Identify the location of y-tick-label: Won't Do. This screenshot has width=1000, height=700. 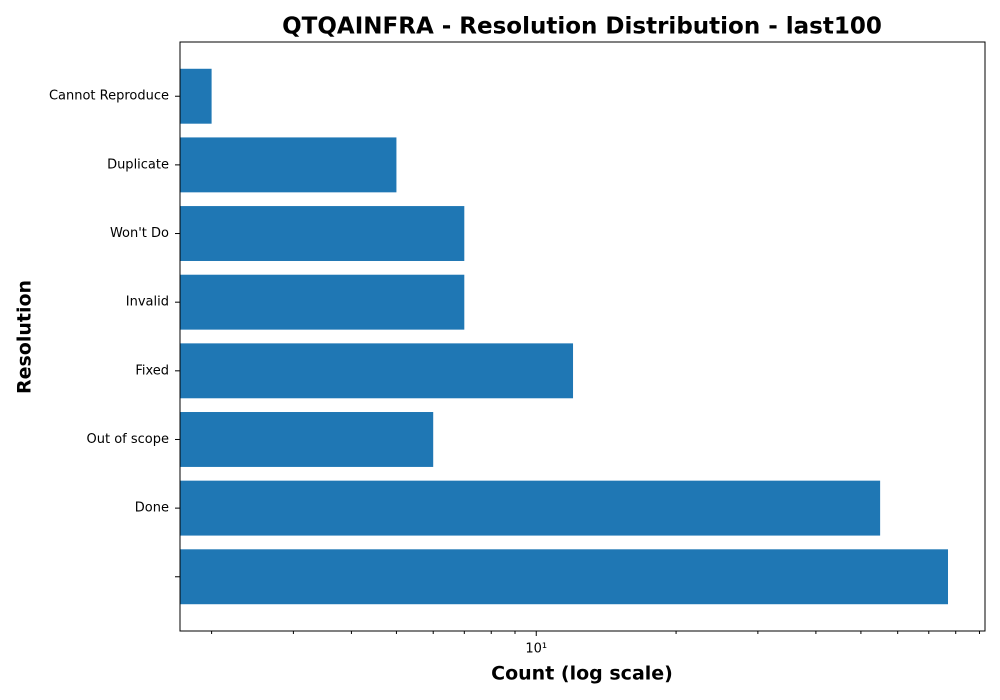
(139, 233).